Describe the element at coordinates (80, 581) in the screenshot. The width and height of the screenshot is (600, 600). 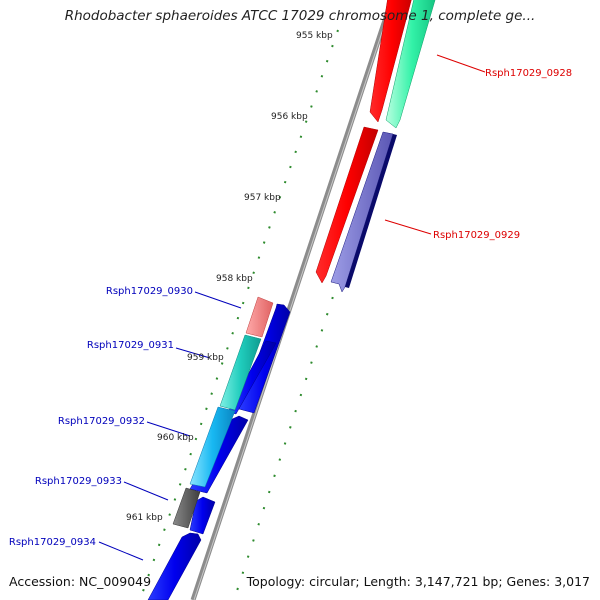
I see `accession-text: Accession: NC_009049` at that location.